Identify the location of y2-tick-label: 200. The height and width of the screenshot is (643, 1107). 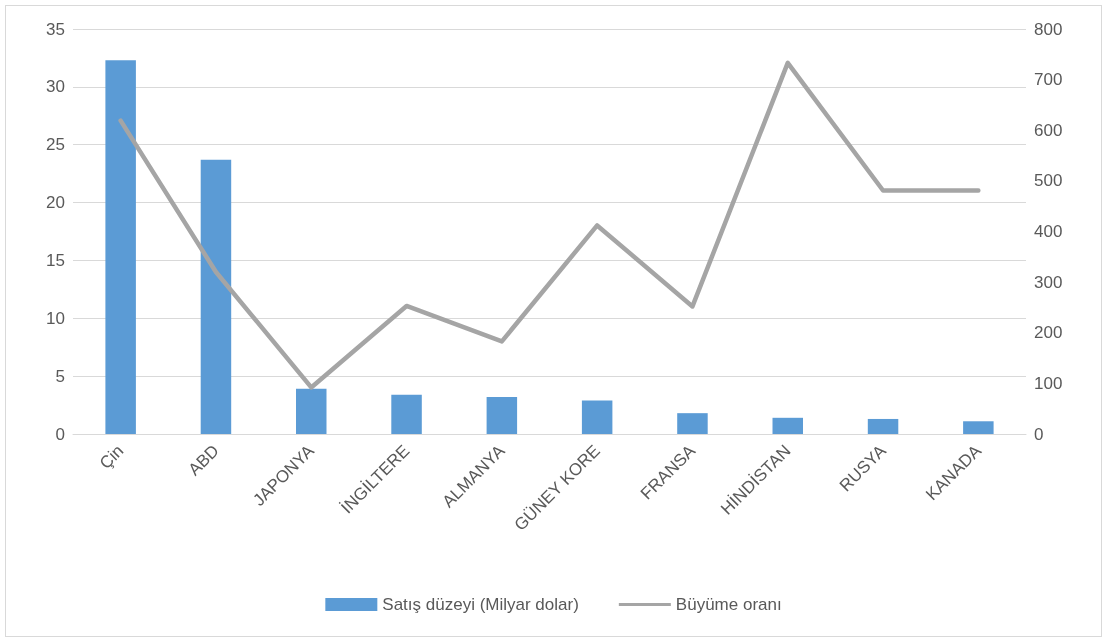
(1048, 333).